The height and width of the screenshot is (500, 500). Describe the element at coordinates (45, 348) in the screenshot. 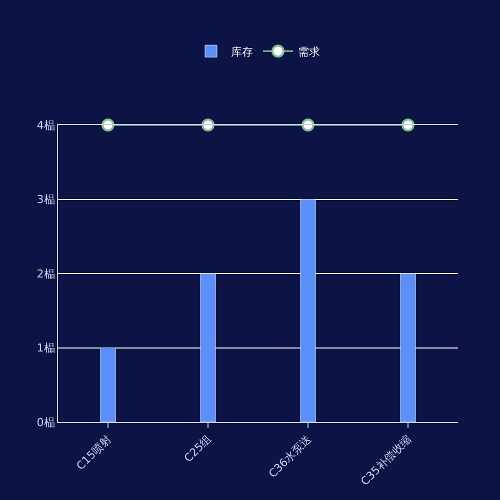

I see `y-tick-label: 1榀` at that location.